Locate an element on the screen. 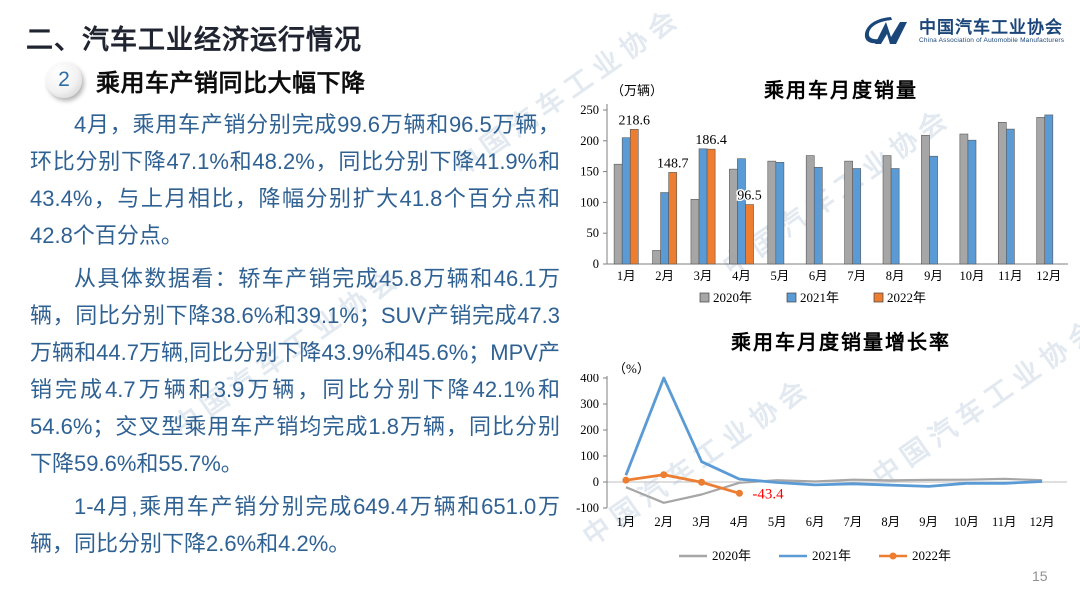  section-number-badge: 2 is located at coordinates (64, 80).